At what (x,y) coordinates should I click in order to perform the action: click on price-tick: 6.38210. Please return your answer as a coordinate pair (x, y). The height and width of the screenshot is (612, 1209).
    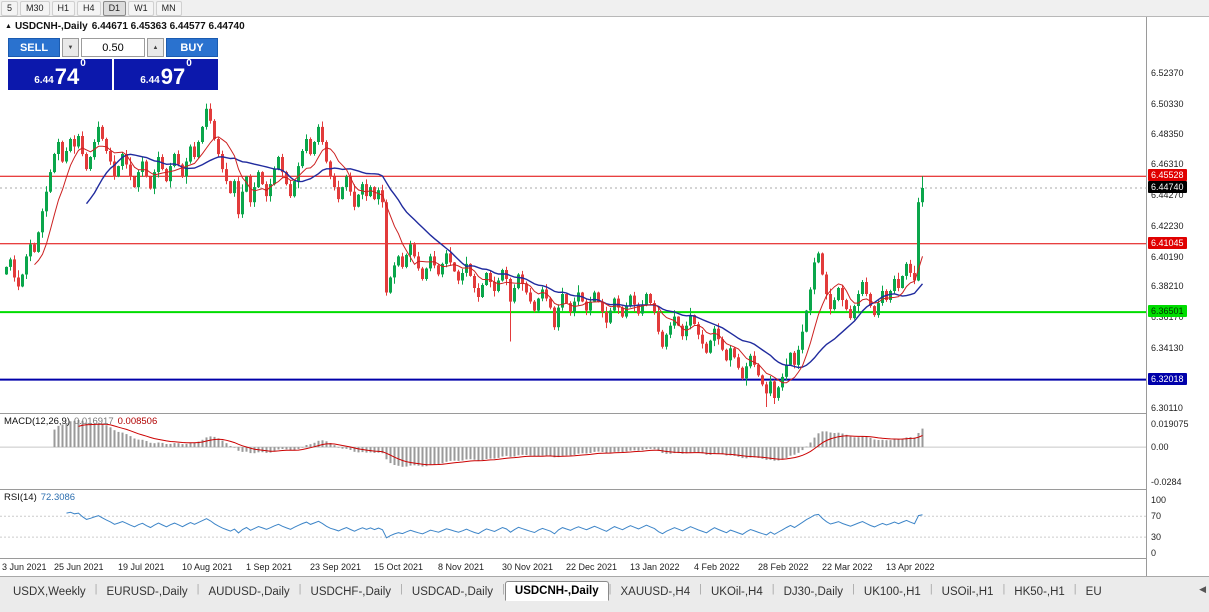
    Looking at the image, I should click on (1167, 286).